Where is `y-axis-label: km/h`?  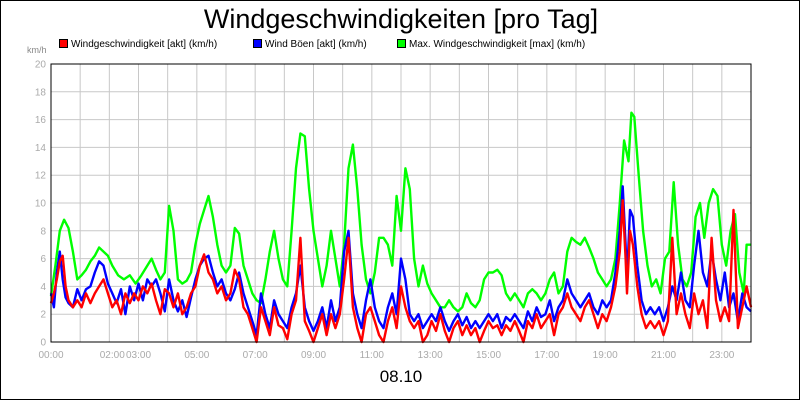 y-axis-label: km/h is located at coordinates (37, 50).